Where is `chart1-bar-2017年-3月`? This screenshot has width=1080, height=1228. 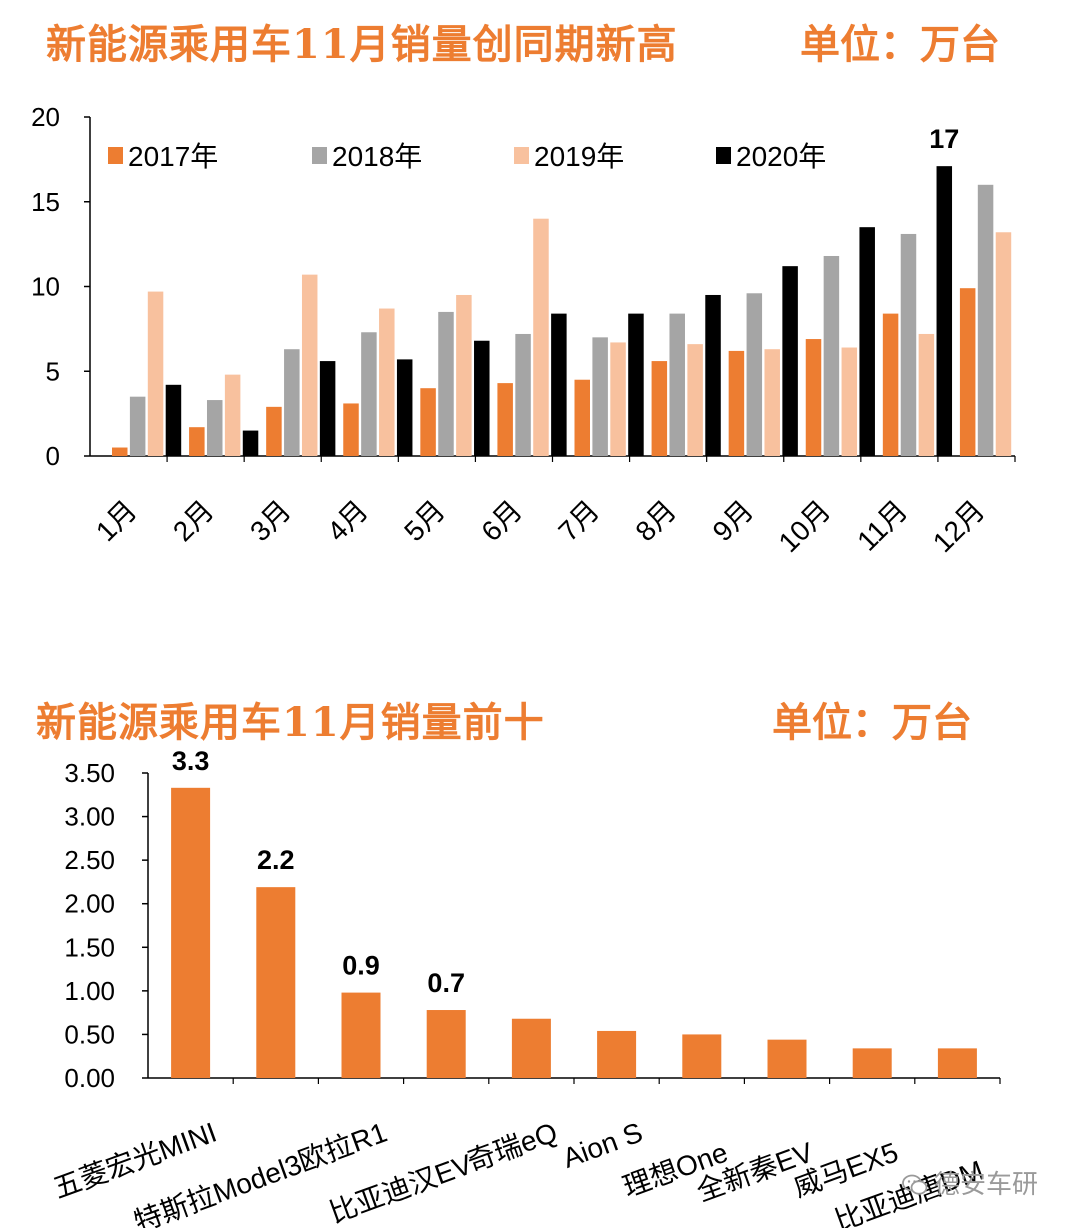 chart1-bar-2017年-3月 is located at coordinates (274, 431).